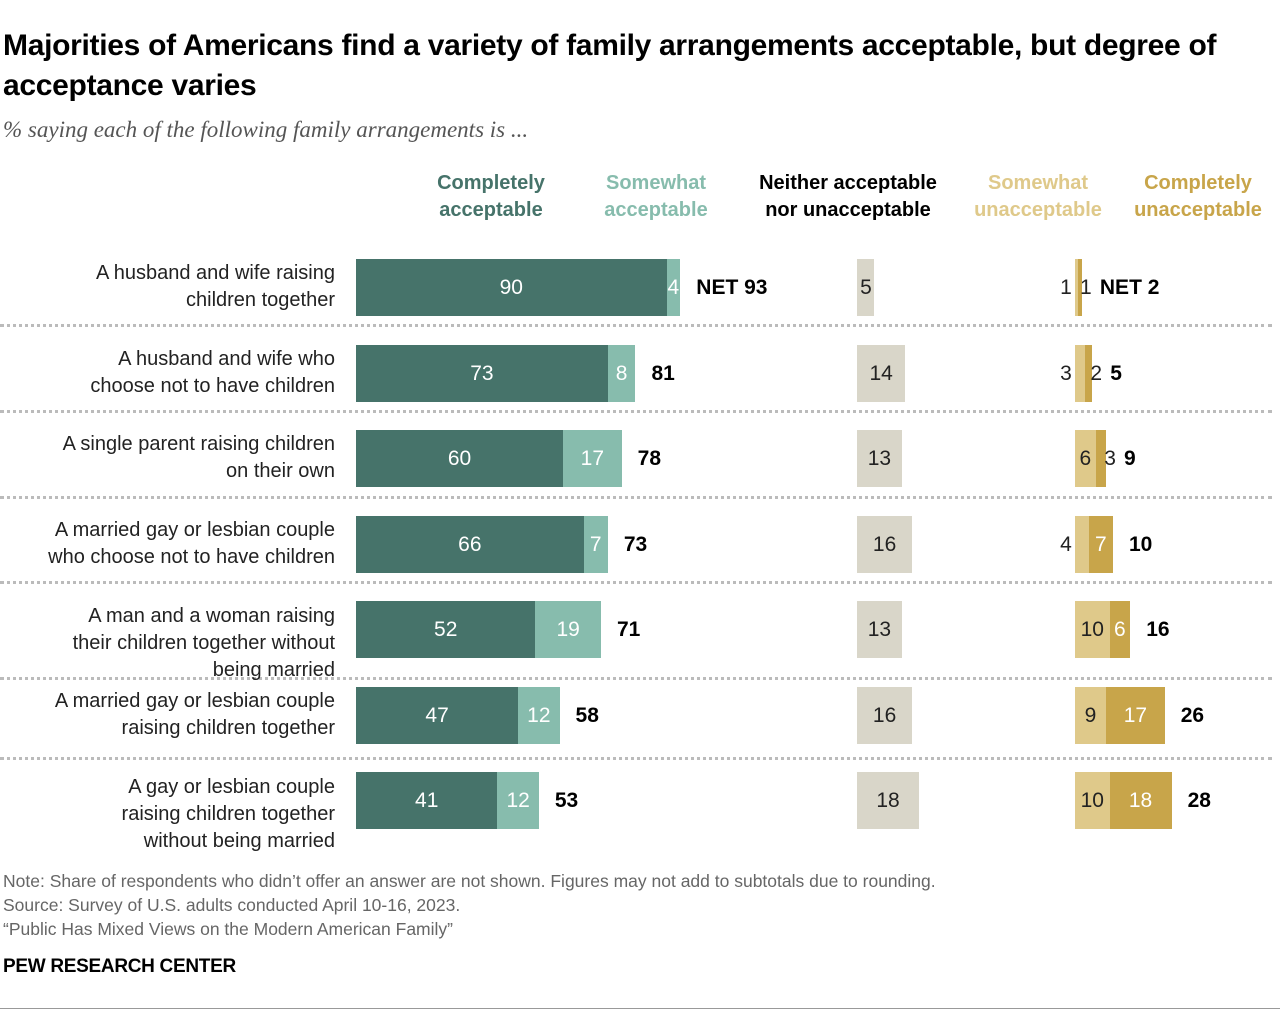 Image resolution: width=1280 pixels, height=1012 pixels. I want to click on somewhat-unacceptable-label: 4, so click(1066, 544).